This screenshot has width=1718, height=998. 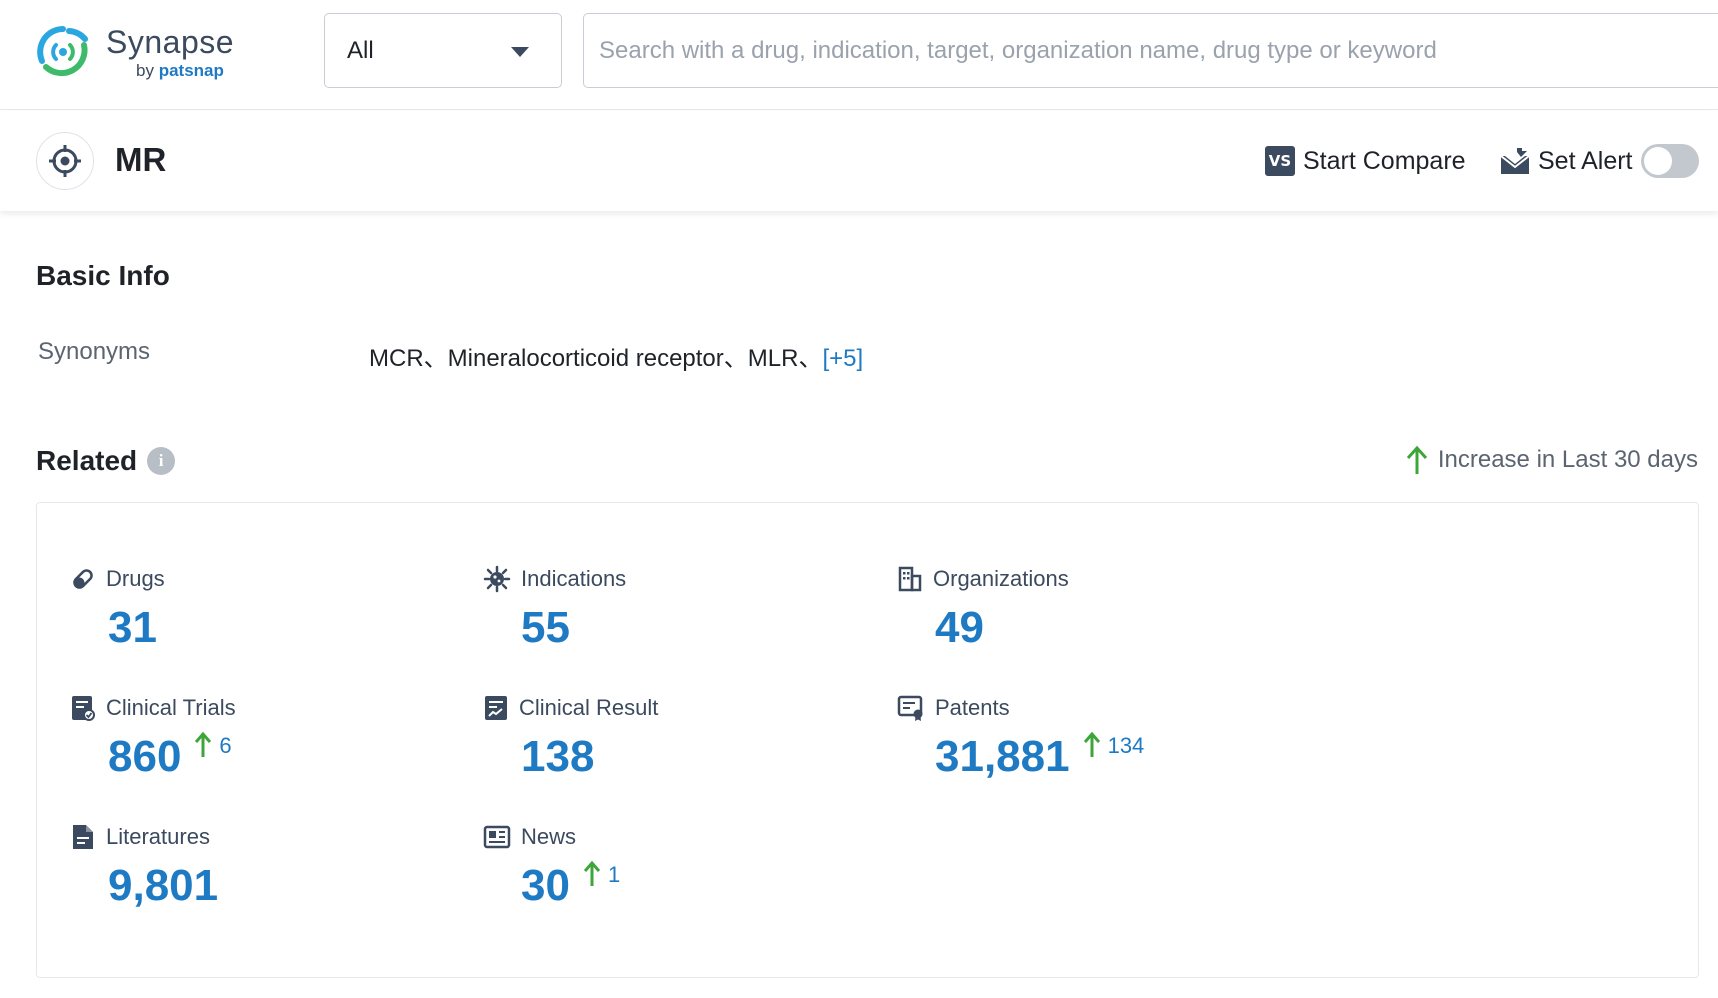 What do you see at coordinates (1126, 746) in the screenshot?
I see `stat-increase-value: 134` at bounding box center [1126, 746].